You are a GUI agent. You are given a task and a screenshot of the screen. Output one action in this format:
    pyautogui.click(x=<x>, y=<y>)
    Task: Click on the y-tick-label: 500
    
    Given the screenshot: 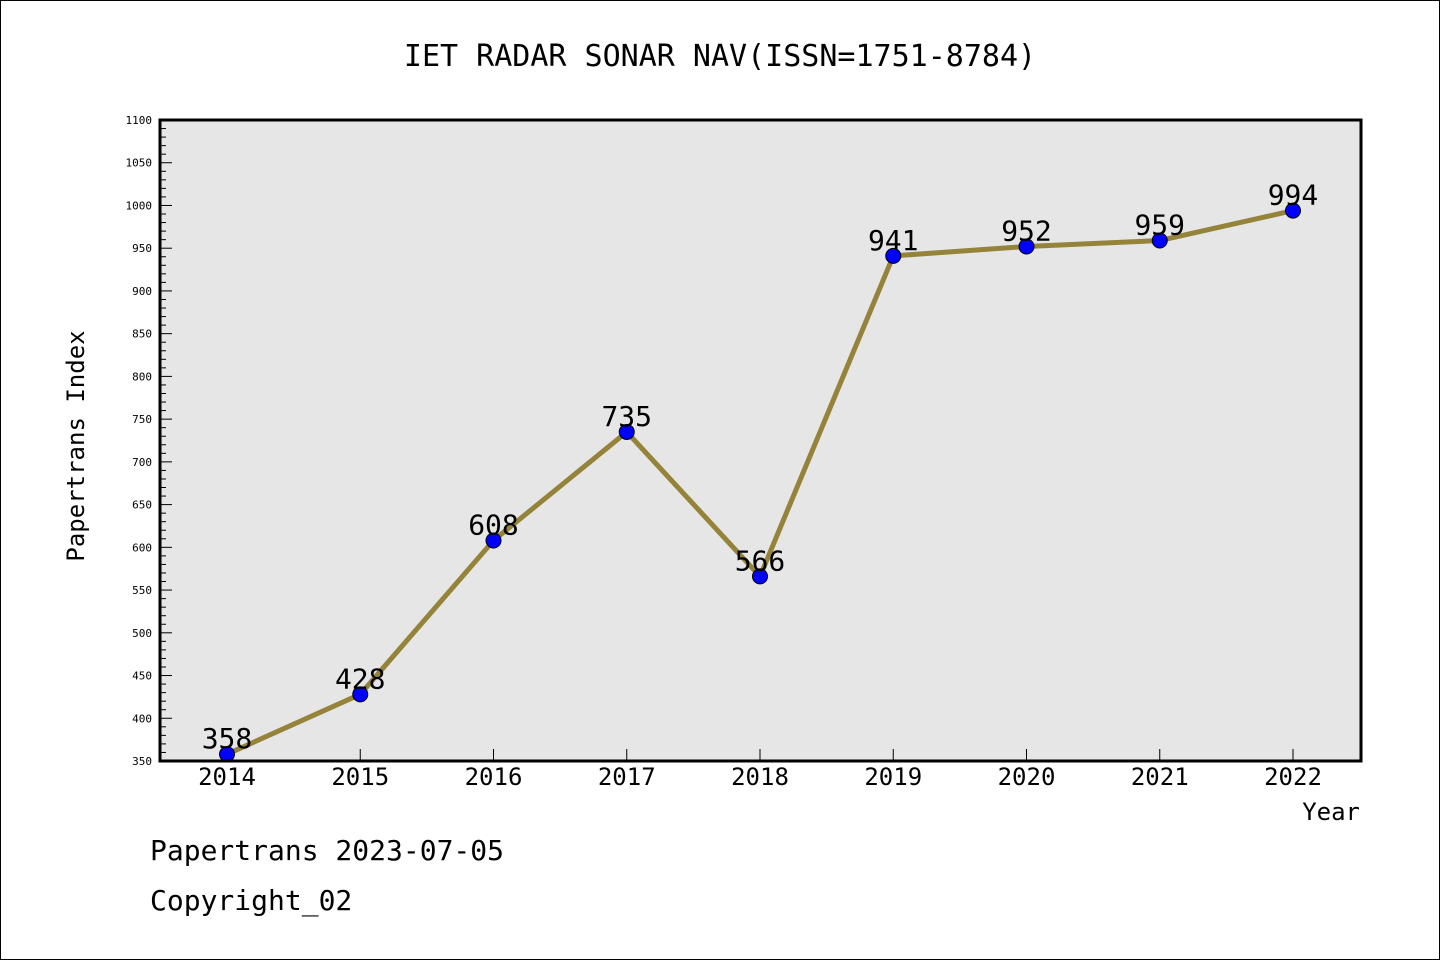 What is the action you would take?
    pyautogui.click(x=142, y=633)
    